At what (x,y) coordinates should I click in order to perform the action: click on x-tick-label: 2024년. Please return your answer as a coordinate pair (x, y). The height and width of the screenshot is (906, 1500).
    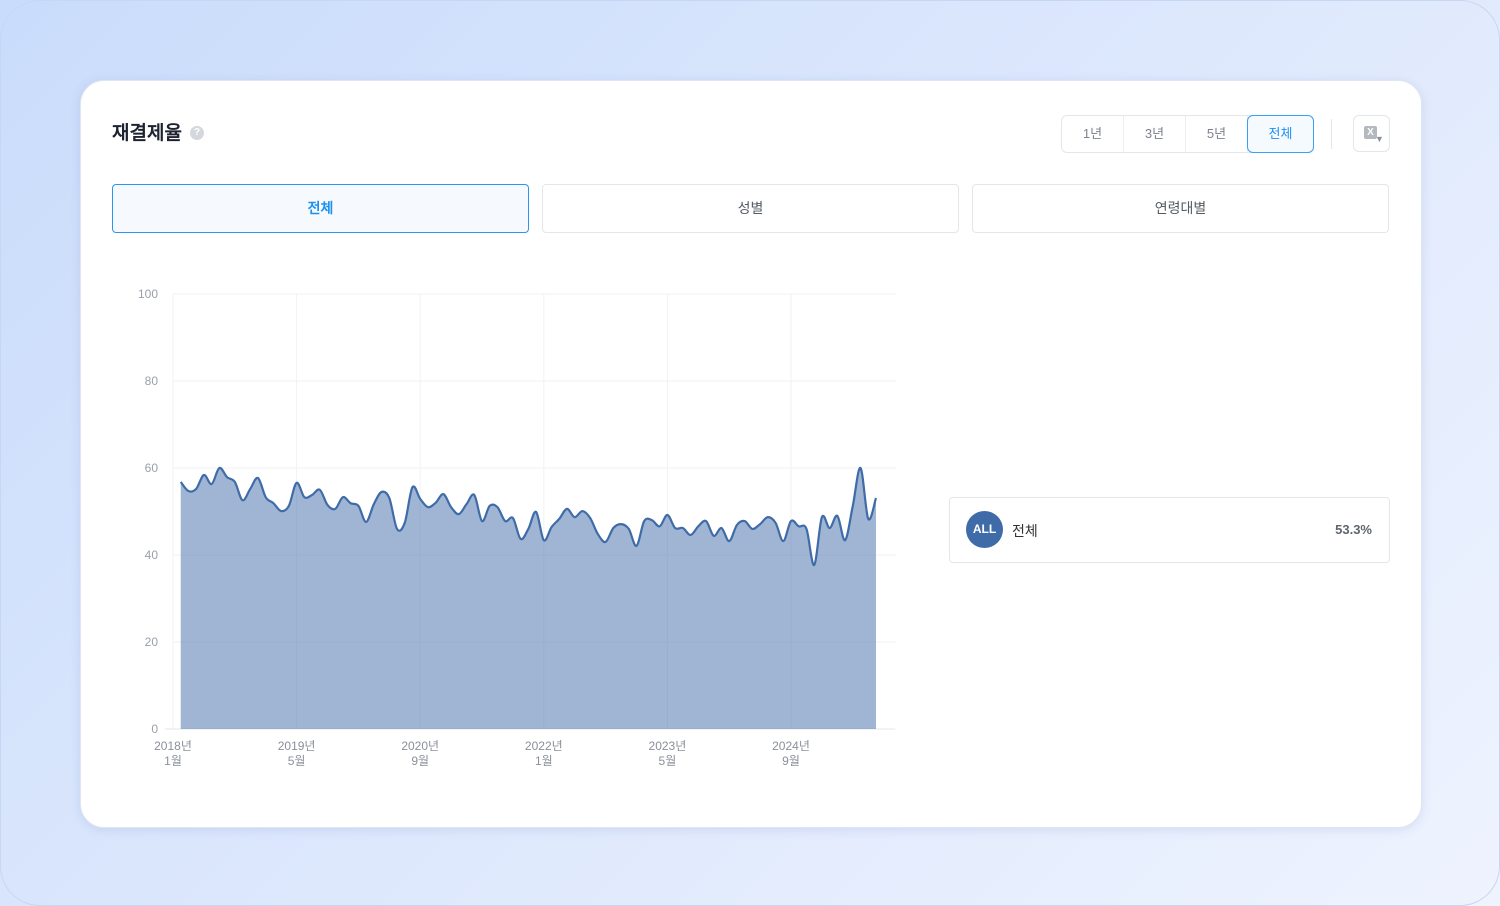
    Looking at the image, I should click on (791, 746).